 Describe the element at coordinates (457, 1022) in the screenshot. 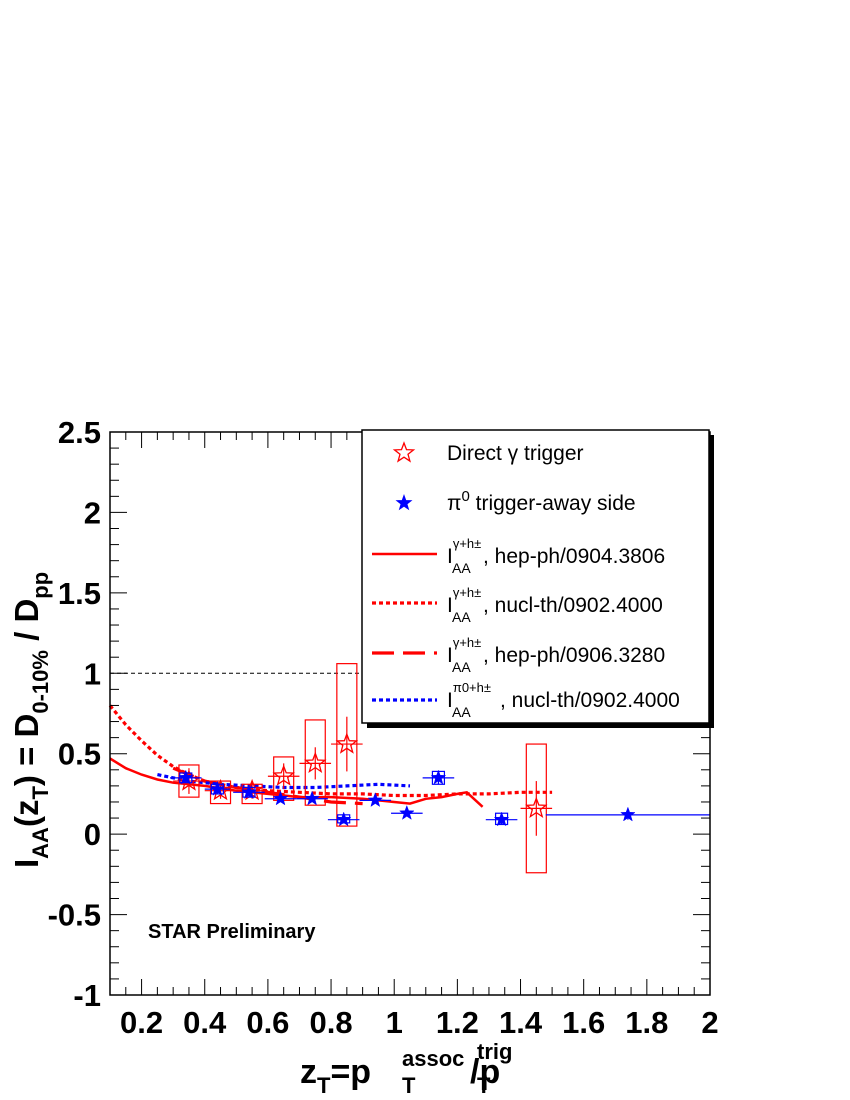

I see `x-tick-label: 1.2` at that location.